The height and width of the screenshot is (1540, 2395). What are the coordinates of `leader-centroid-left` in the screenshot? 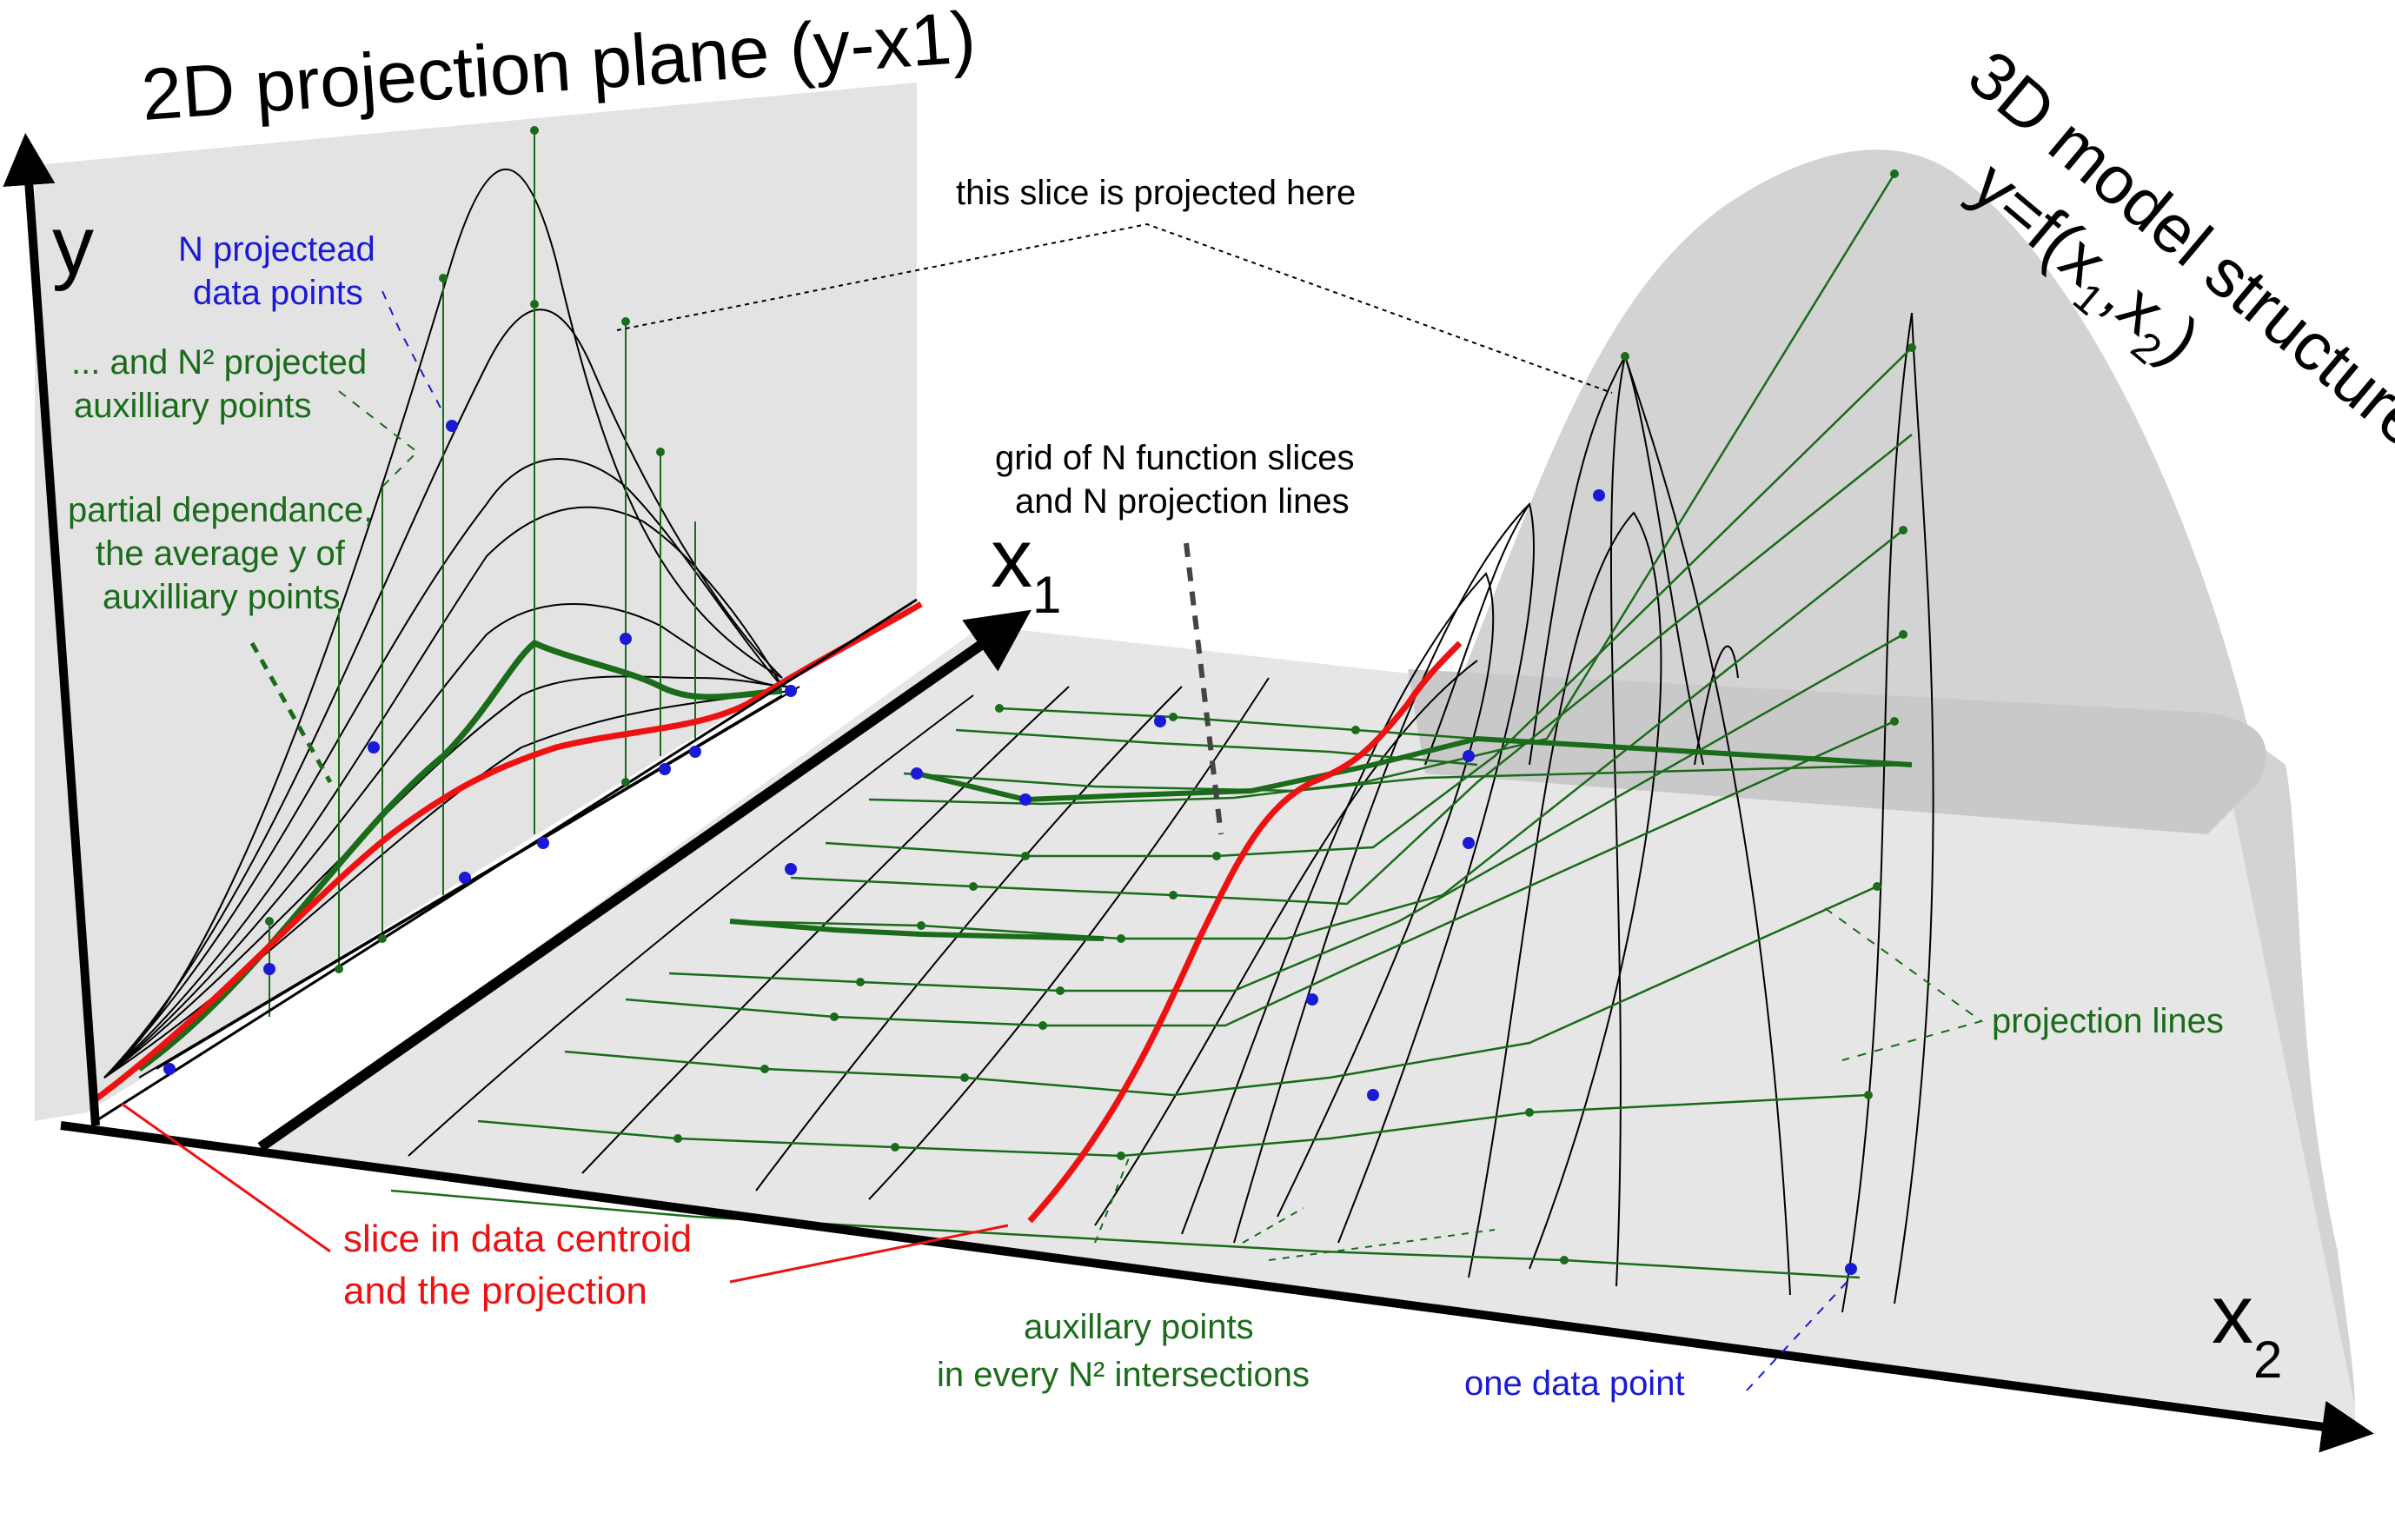 It's located at (226, 1177).